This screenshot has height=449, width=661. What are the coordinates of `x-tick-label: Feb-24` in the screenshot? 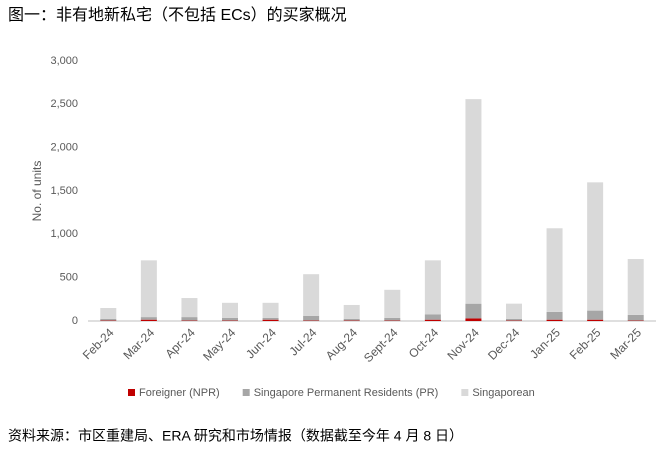 It's located at (98, 343).